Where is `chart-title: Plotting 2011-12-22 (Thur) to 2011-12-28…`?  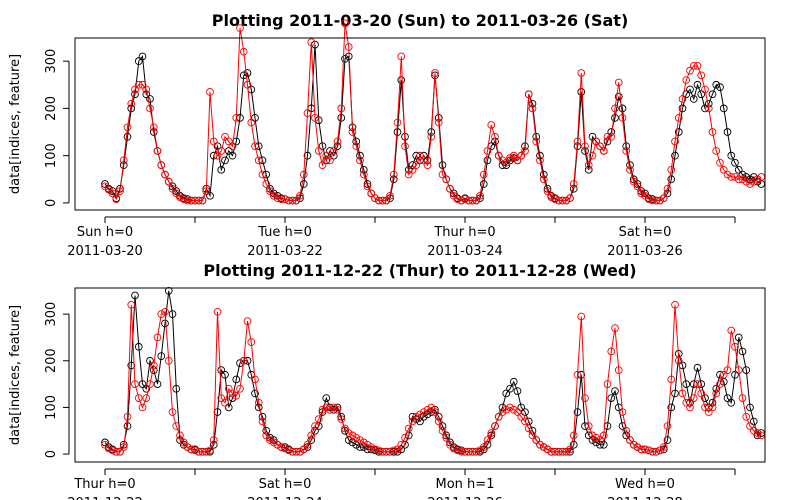
chart-title: Plotting 2011-12-22 (Thur) to 2011-12-28… is located at coordinates (419, 270).